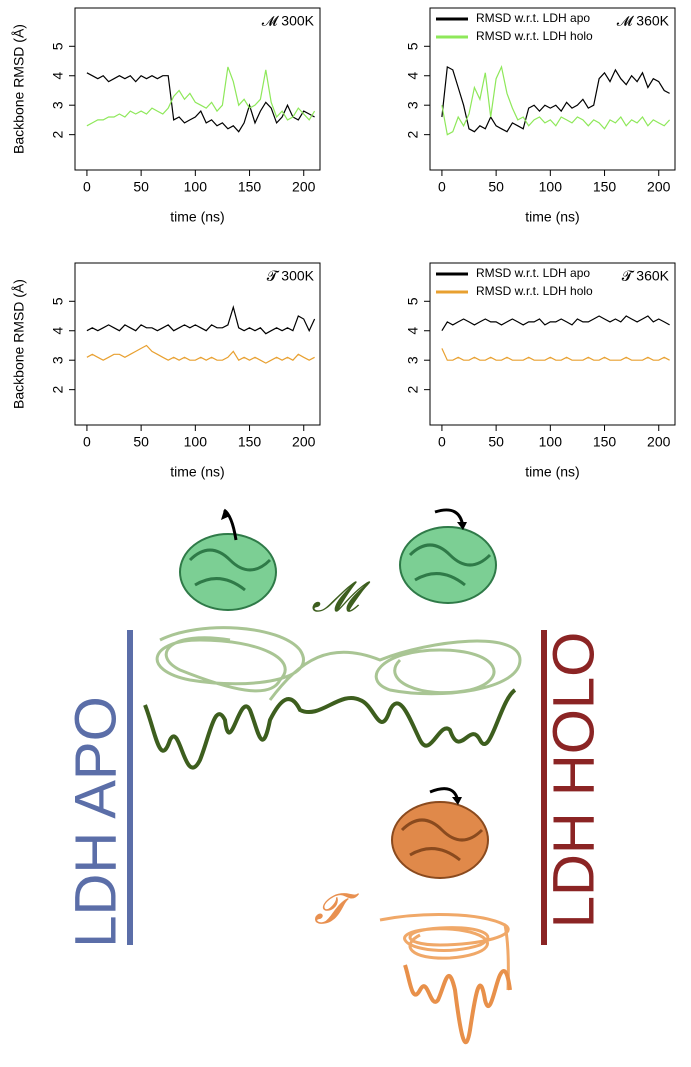 The height and width of the screenshot is (1067, 691). Describe the element at coordinates (646, 276) in the screenshot. I see `annotation: 𝓣 360K` at that location.